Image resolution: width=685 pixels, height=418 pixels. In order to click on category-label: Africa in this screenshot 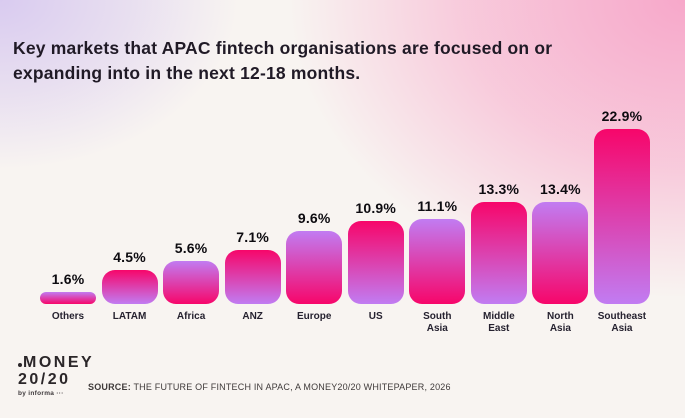, I will do `click(191, 316)`.